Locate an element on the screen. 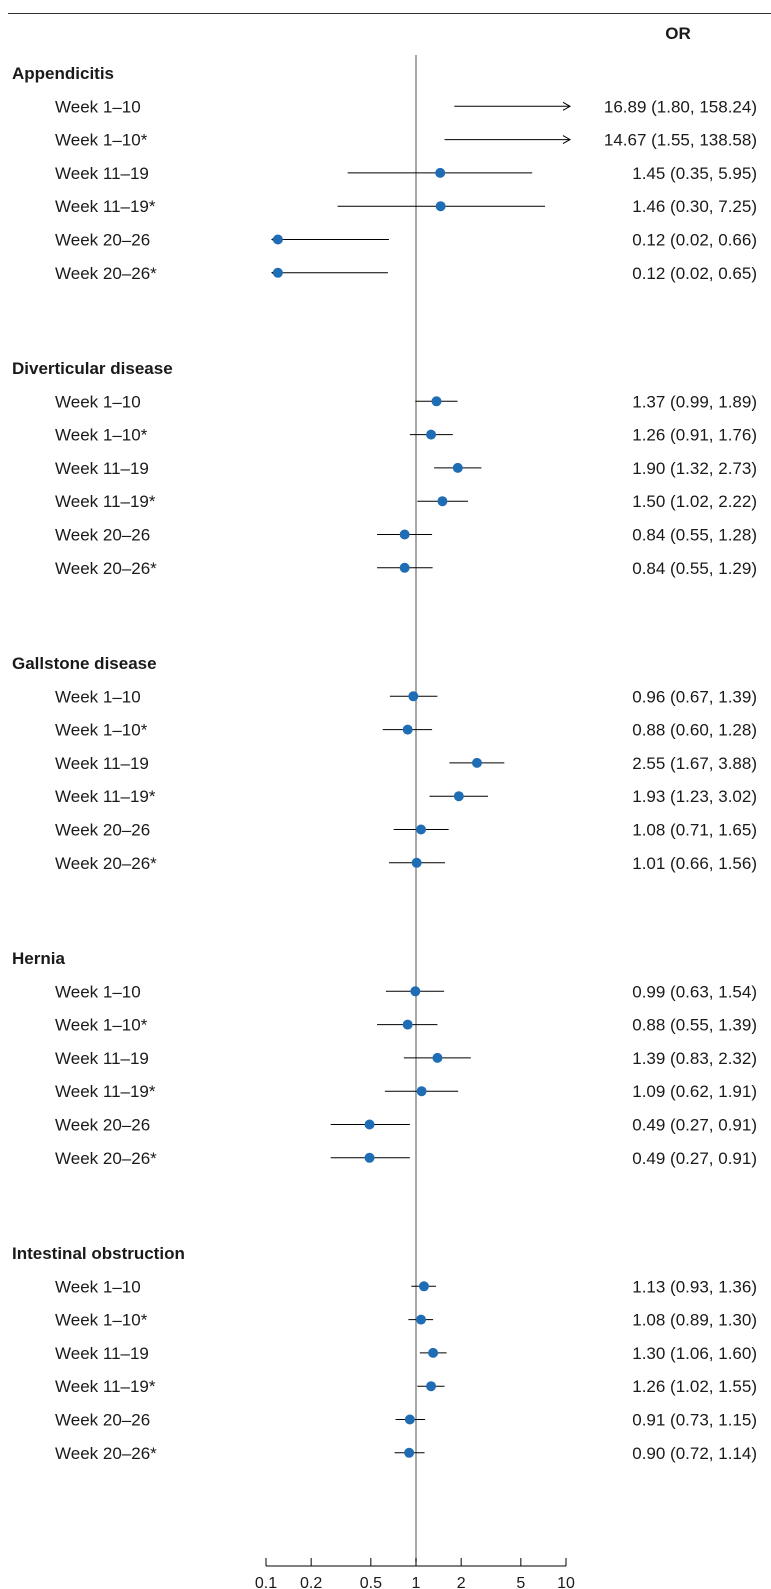 The height and width of the screenshot is (1589, 771). x-tick-label: 1 is located at coordinates (416, 1582).